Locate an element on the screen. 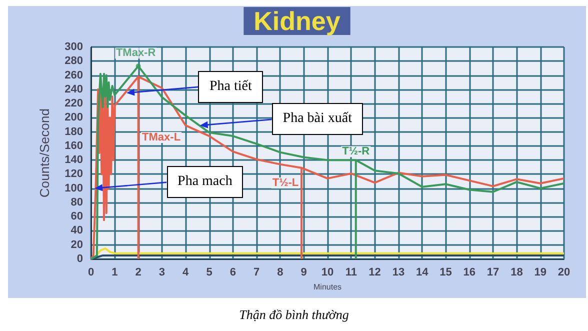 This screenshot has width=588, height=331. x-tick-label: 15 is located at coordinates (446, 272).